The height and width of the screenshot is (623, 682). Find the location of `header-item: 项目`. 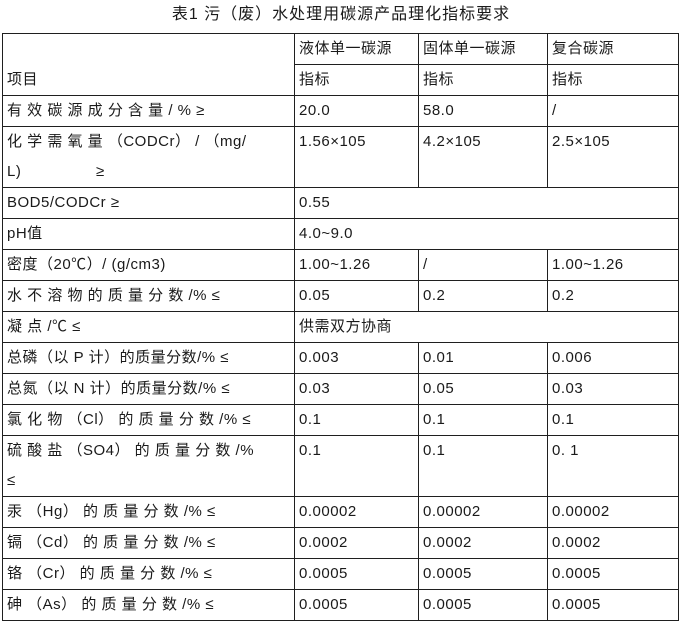

header-item: 项目 is located at coordinates (148, 64).